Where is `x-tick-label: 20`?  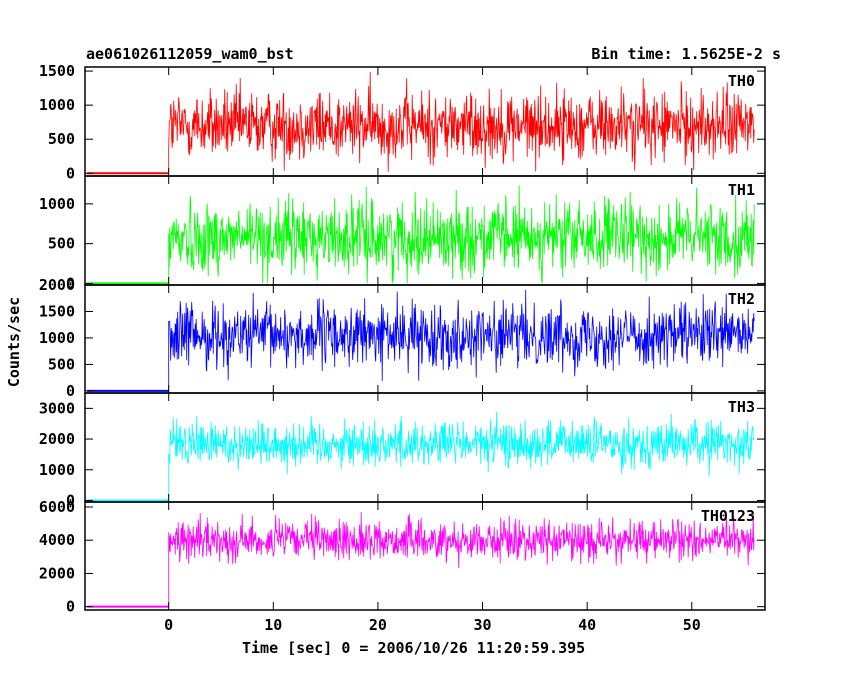 x-tick-label: 20 is located at coordinates (378, 625).